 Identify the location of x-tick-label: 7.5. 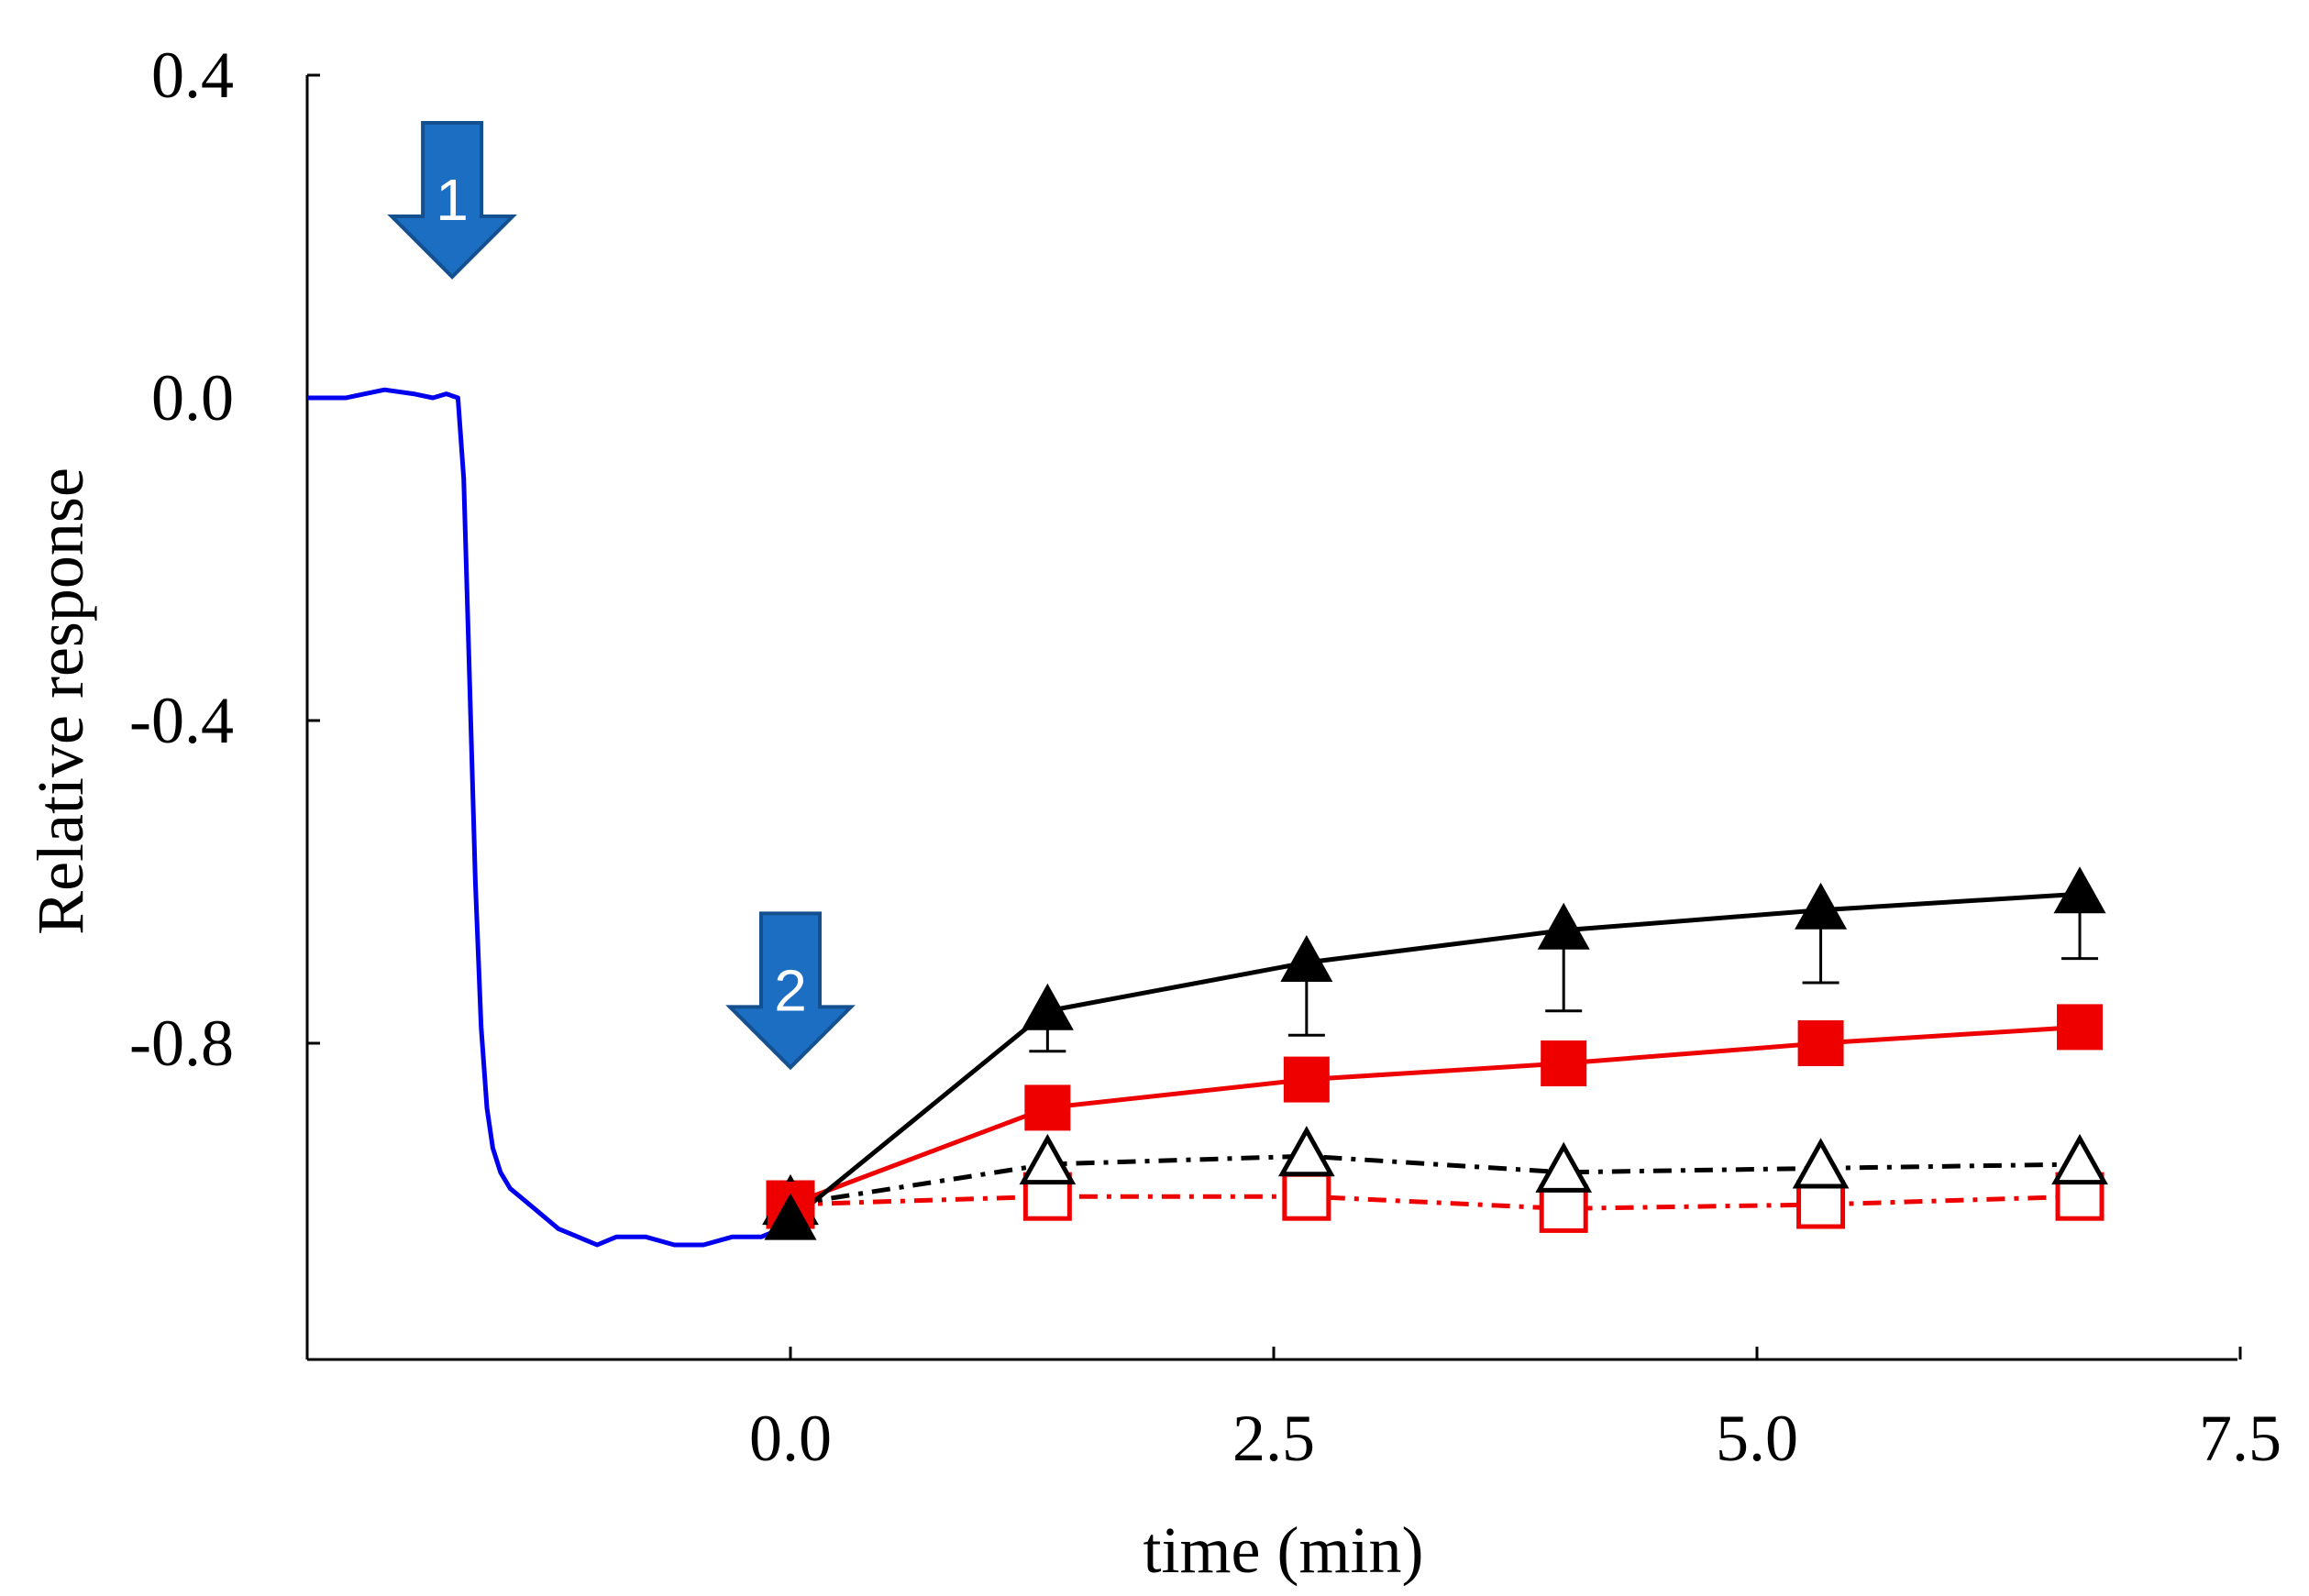
(2240, 1438).